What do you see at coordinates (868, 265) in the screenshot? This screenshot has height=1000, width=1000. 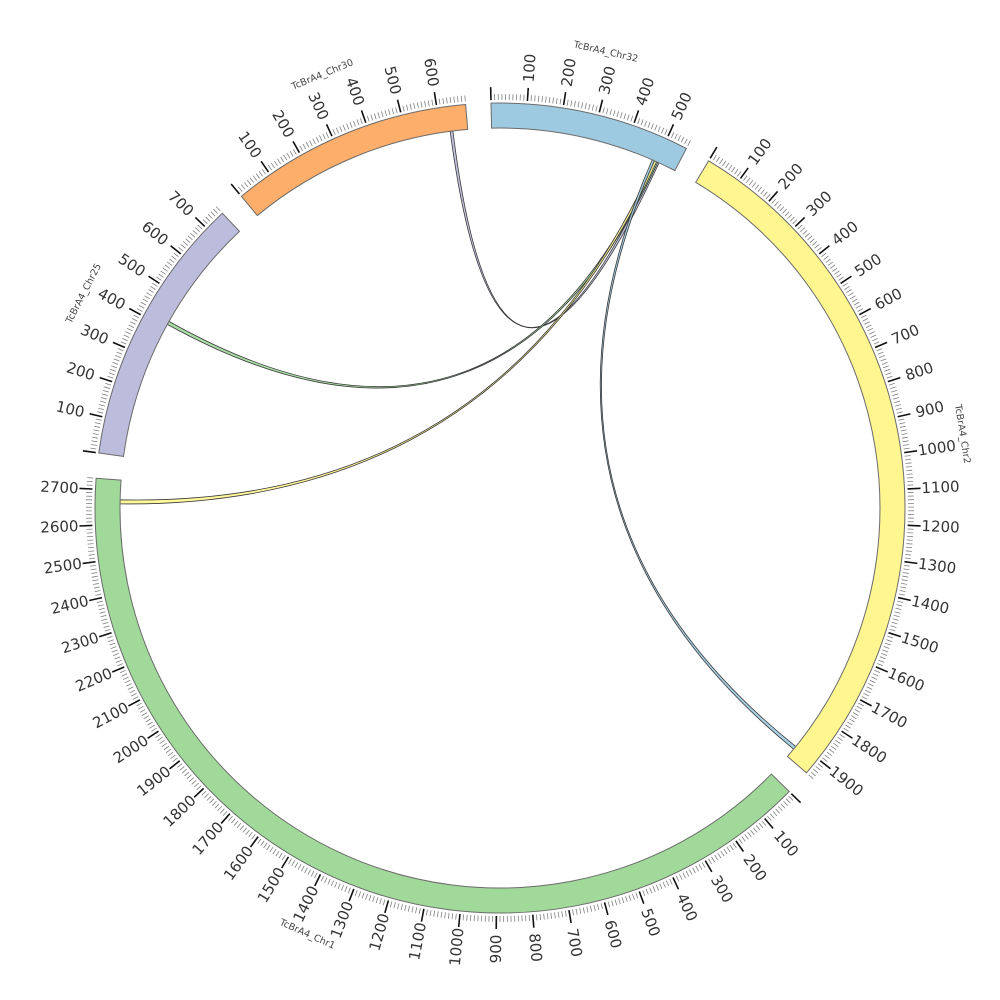 I see `tick-label: 500` at bounding box center [868, 265].